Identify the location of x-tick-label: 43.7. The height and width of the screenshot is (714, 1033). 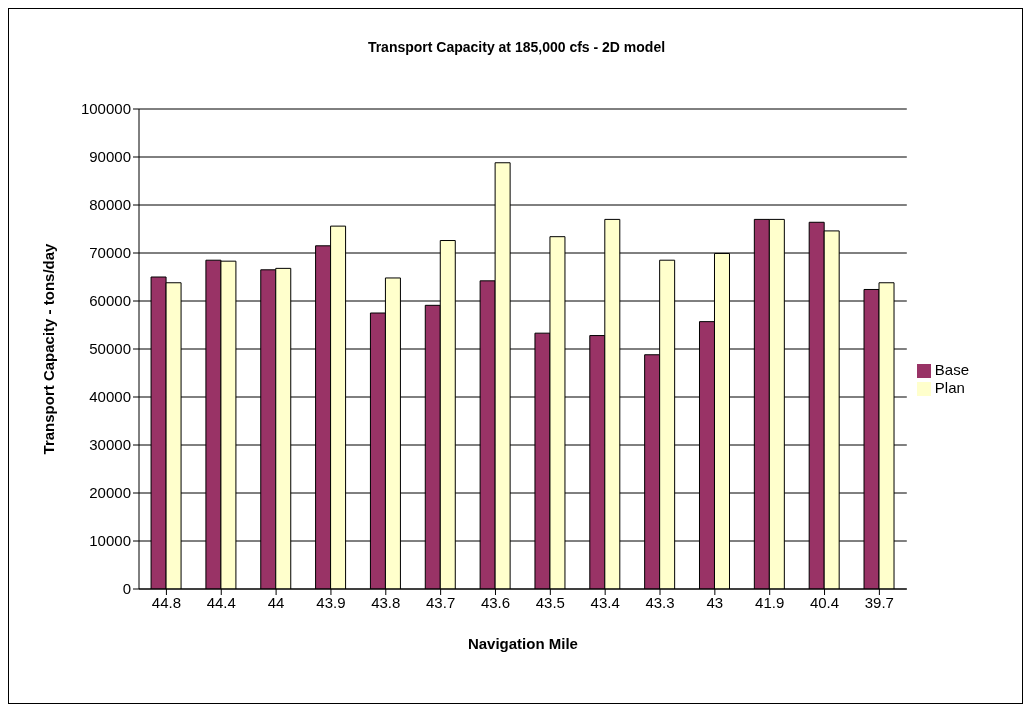
(441, 602).